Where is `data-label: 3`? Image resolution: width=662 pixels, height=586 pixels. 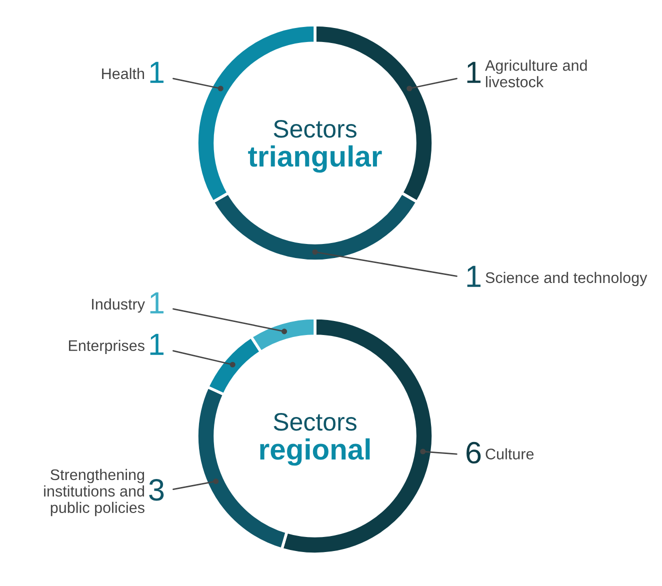 data-label: 3 is located at coordinates (156, 490).